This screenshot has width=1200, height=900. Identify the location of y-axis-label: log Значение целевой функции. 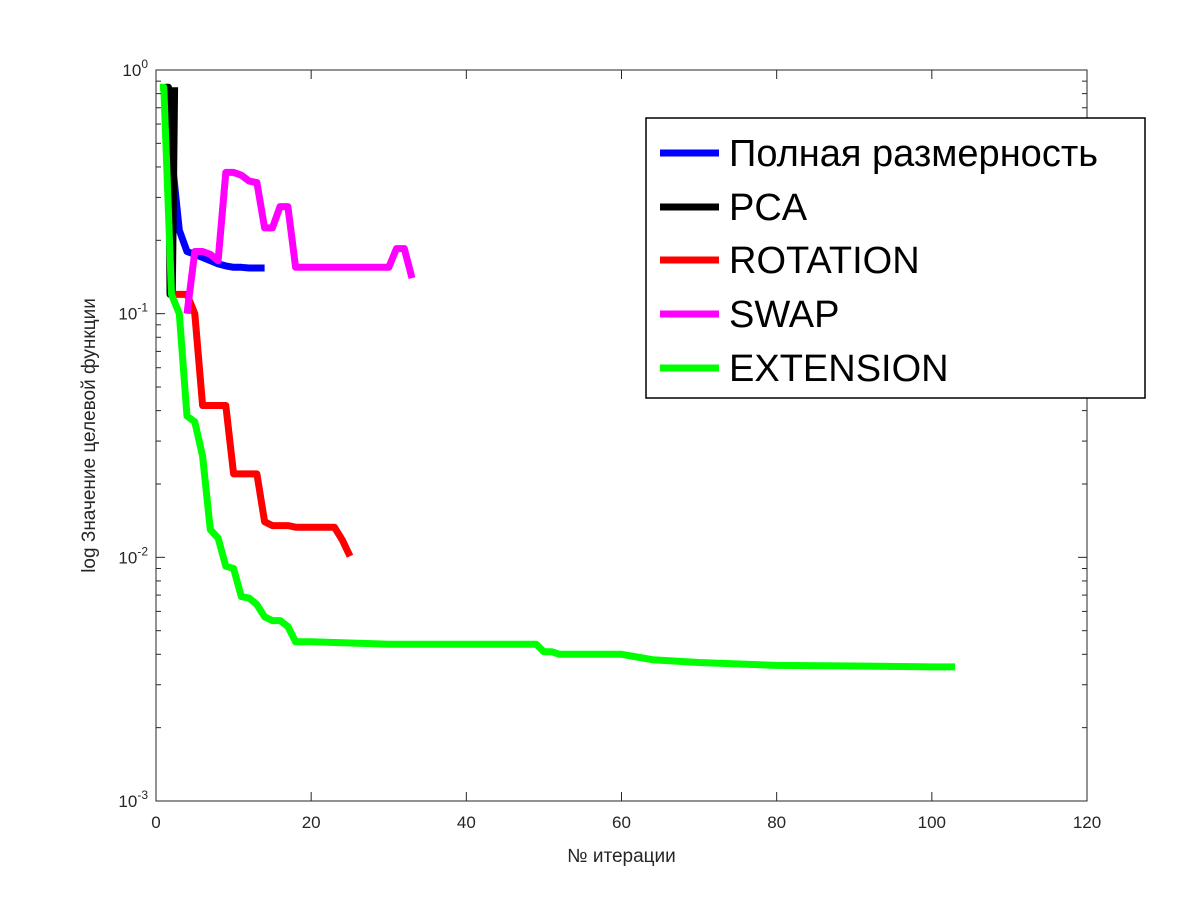
(89, 435).